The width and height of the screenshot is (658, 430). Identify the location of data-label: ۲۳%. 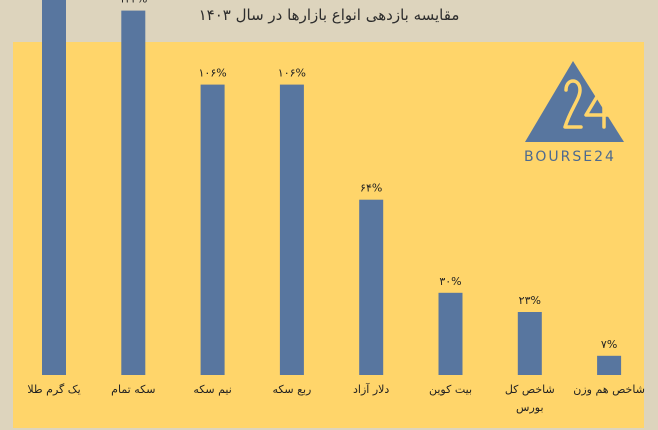
(530, 300).